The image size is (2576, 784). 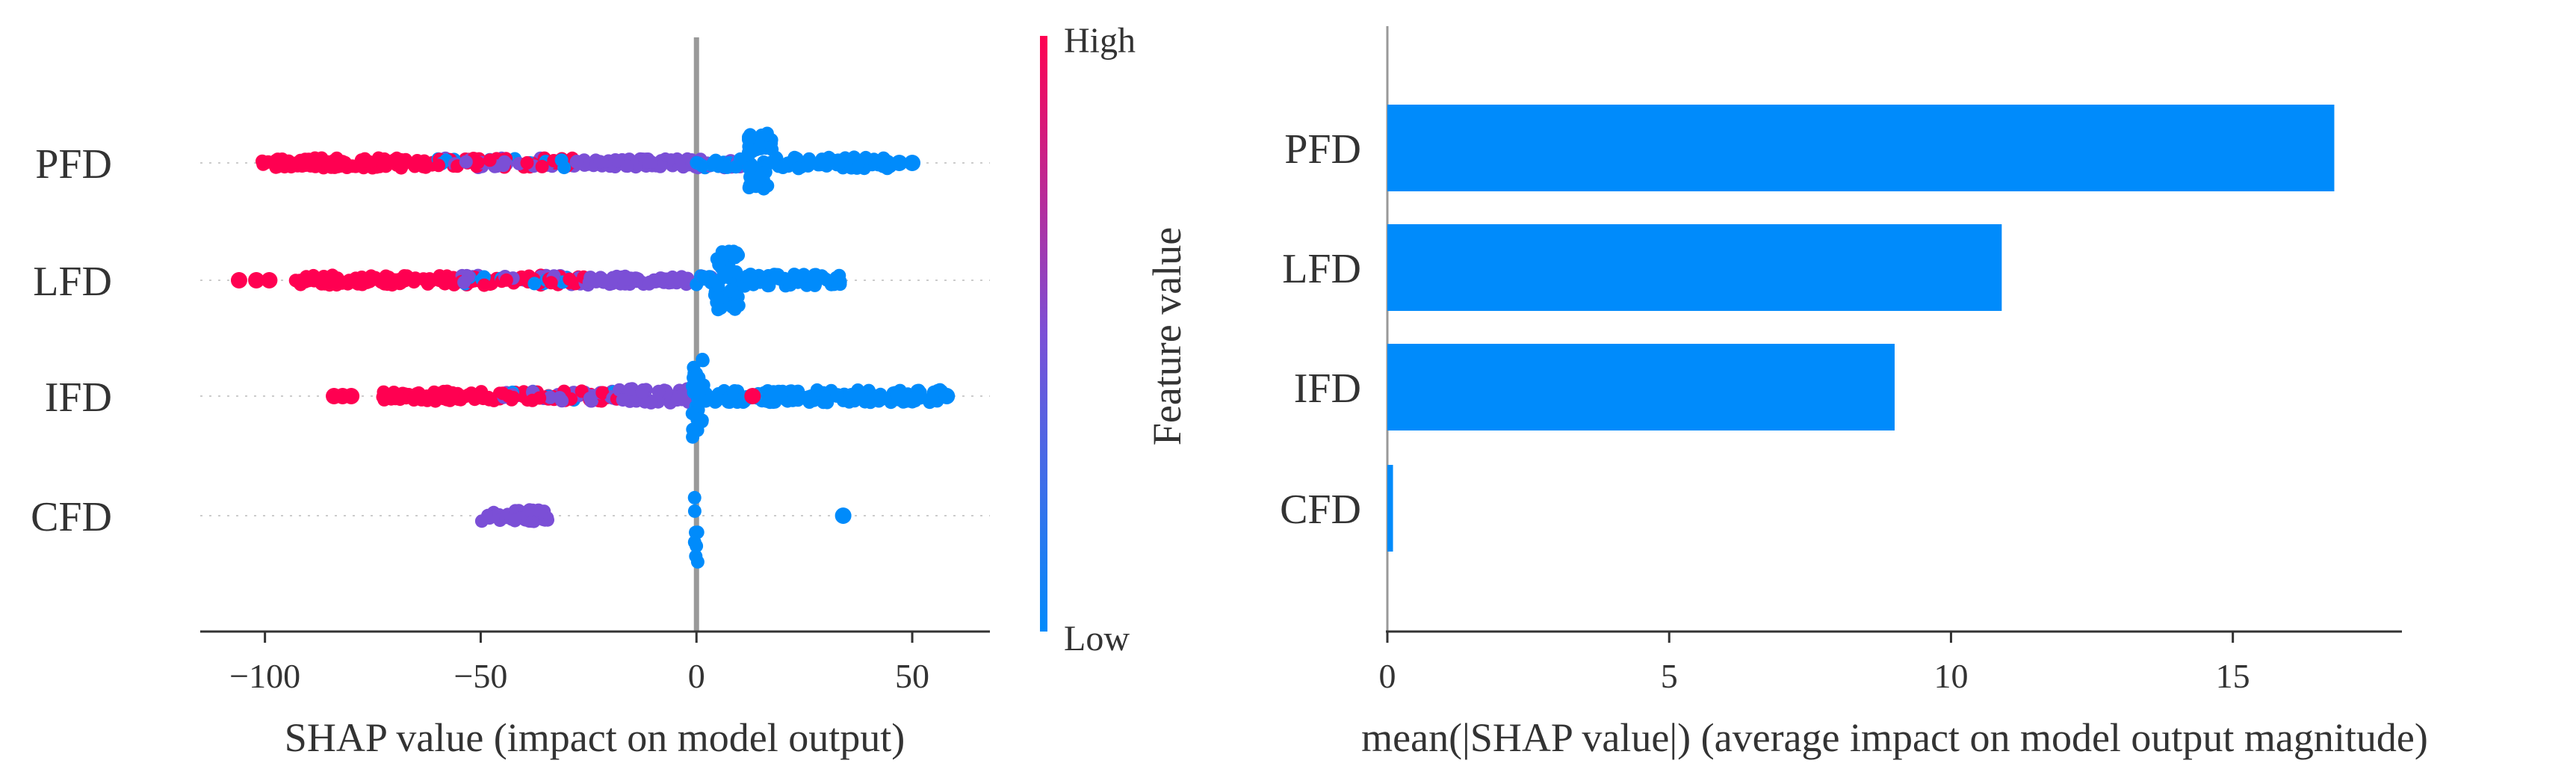 I want to click on bar-category-labels: PFD LFD IFD CFD, so click(x=1320, y=329).